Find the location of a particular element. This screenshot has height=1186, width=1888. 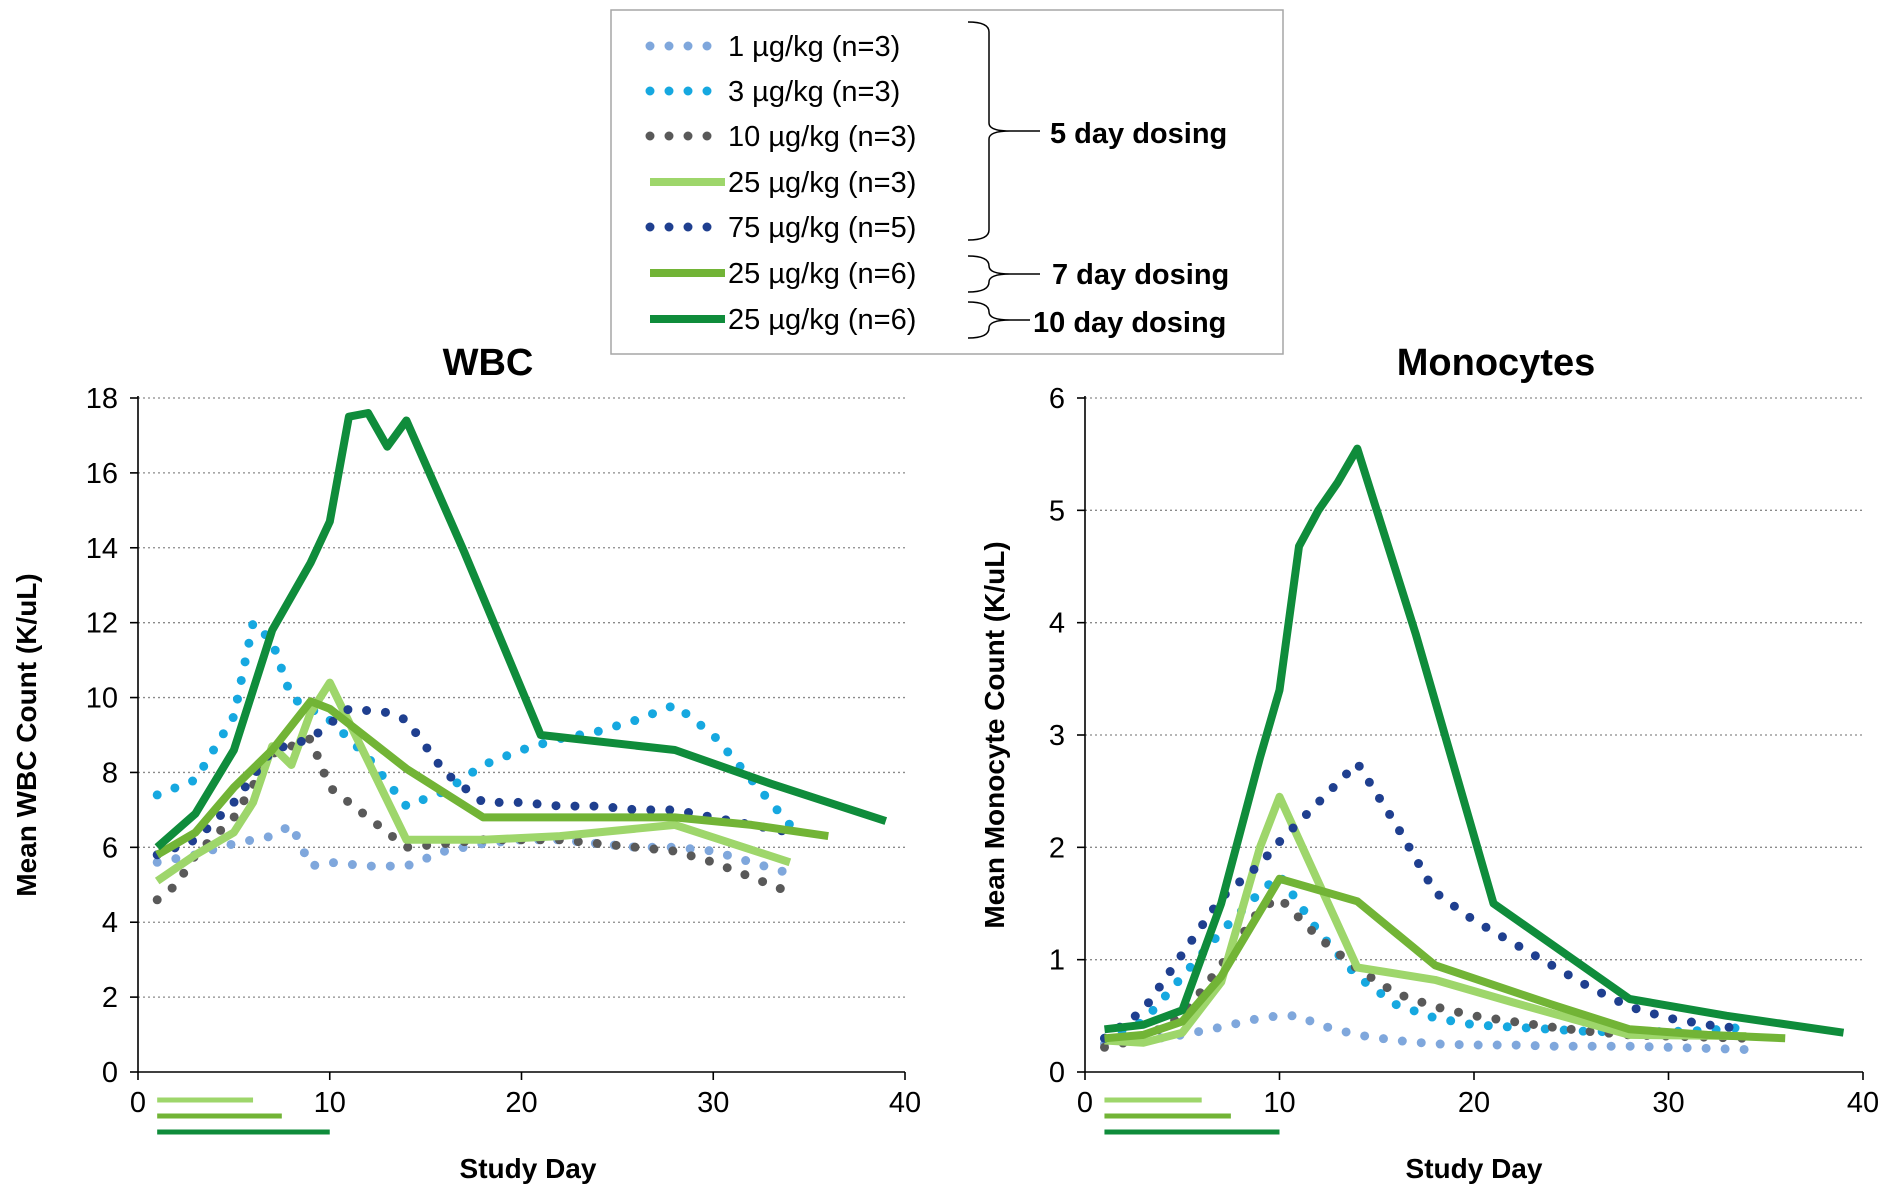

legend-entry-label: 25 µg/kg (n=3) is located at coordinates (822, 183).